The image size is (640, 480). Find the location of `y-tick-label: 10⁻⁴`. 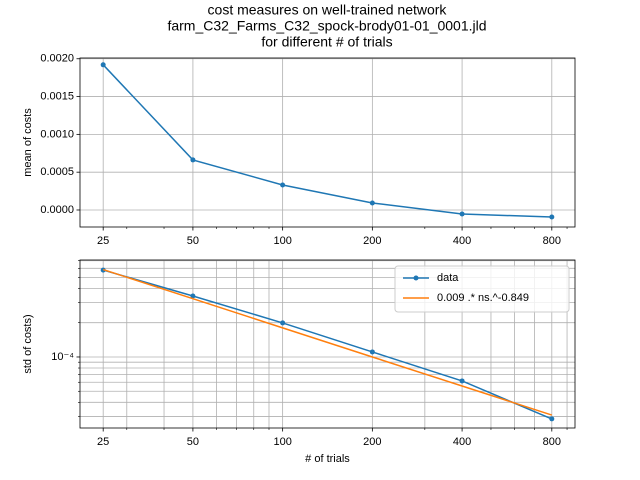

y-tick-label: 10⁻⁴ is located at coordinates (62, 357).